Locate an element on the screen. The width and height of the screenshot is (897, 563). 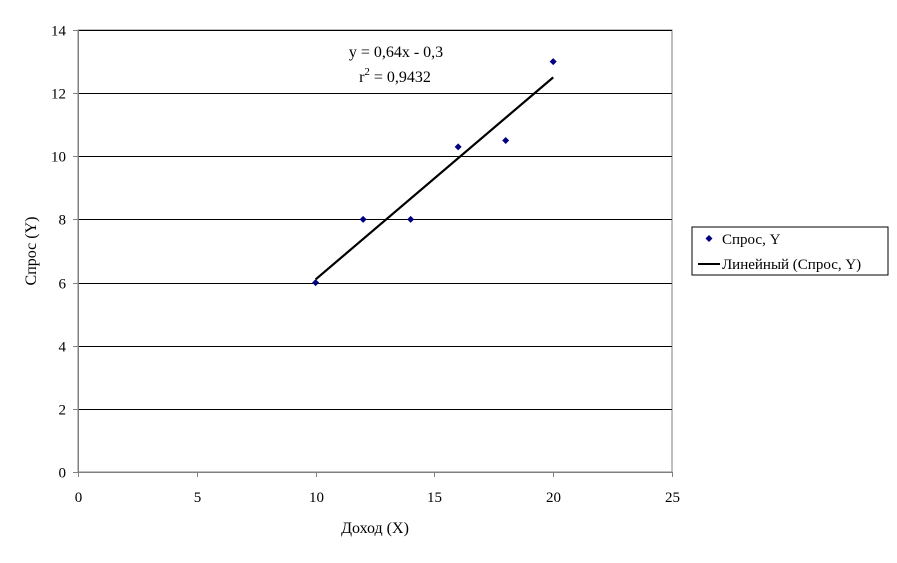
y-tick-label: 4 is located at coordinates (63, 348).